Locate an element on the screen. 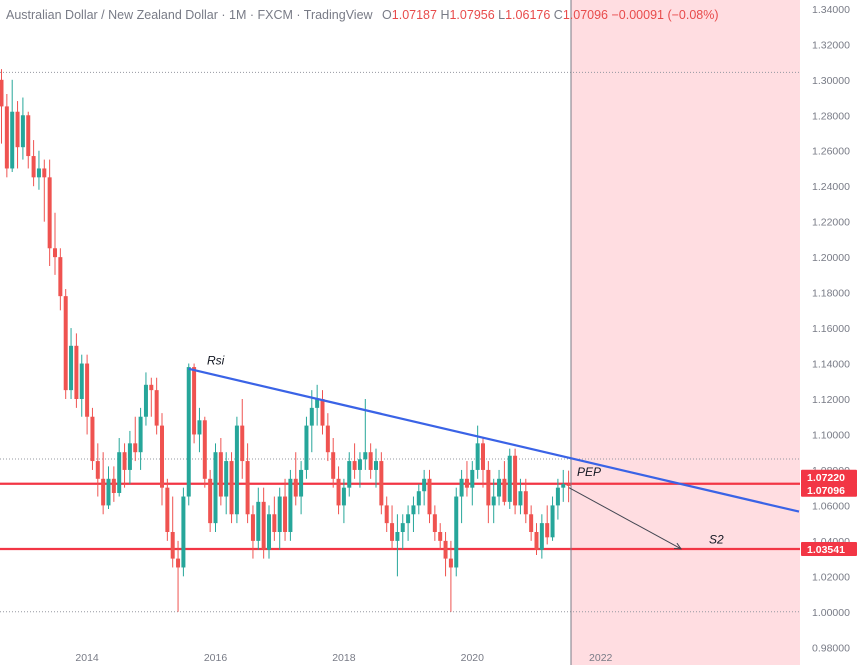  y-tick-label: 1.18000 is located at coordinates (831, 294).